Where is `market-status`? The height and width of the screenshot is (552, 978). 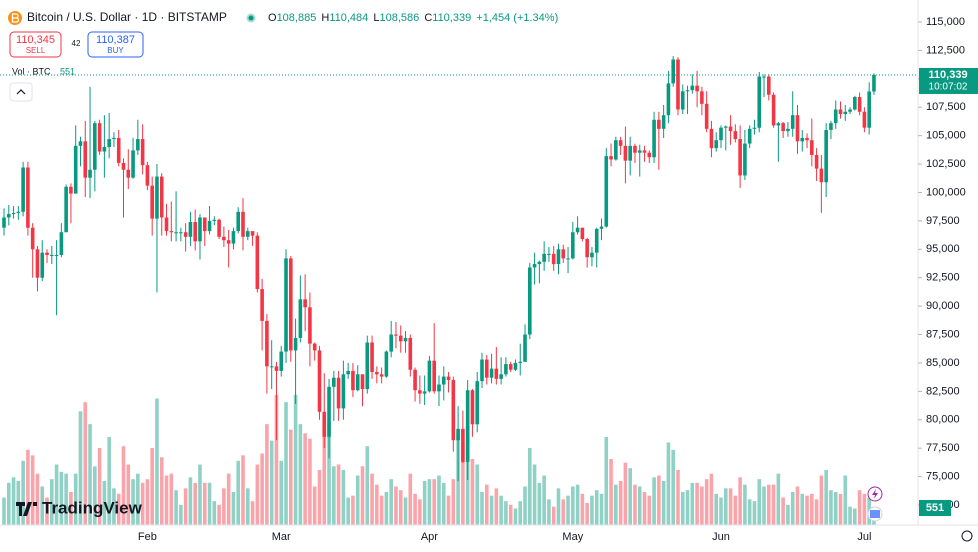 market-status is located at coordinates (251, 18).